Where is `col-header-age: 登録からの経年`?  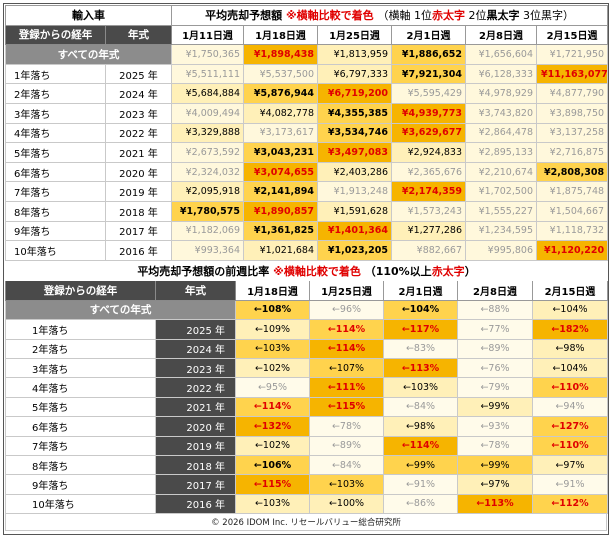 col-header-age: 登録からの経年 is located at coordinates (55, 35).